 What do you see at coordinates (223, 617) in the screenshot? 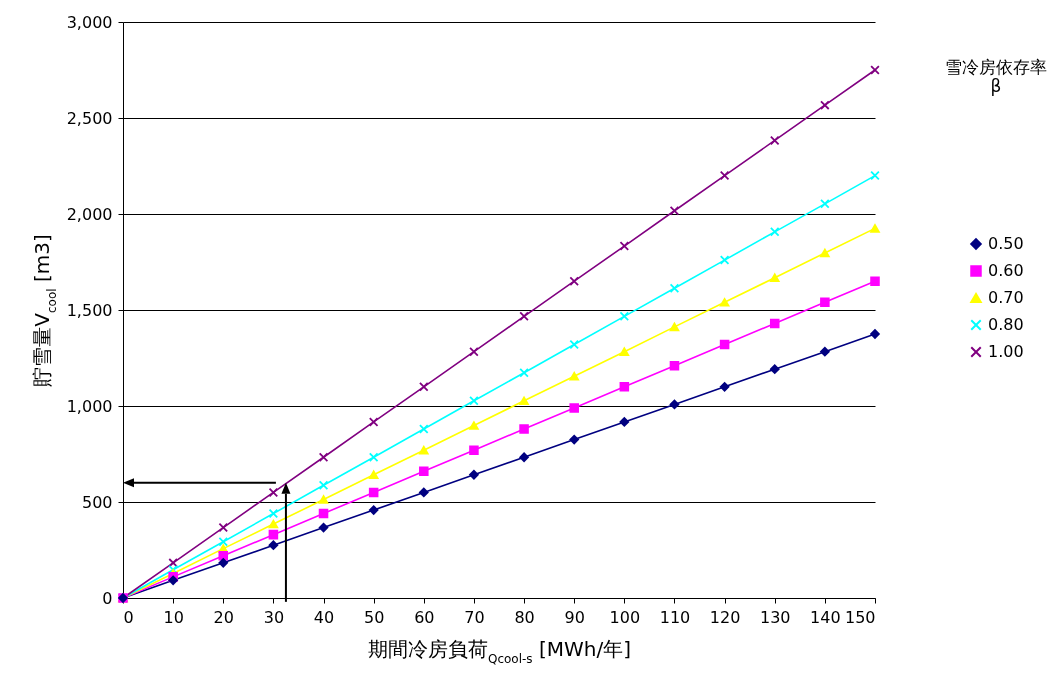
I see `x-tick-label: 20` at bounding box center [223, 617].